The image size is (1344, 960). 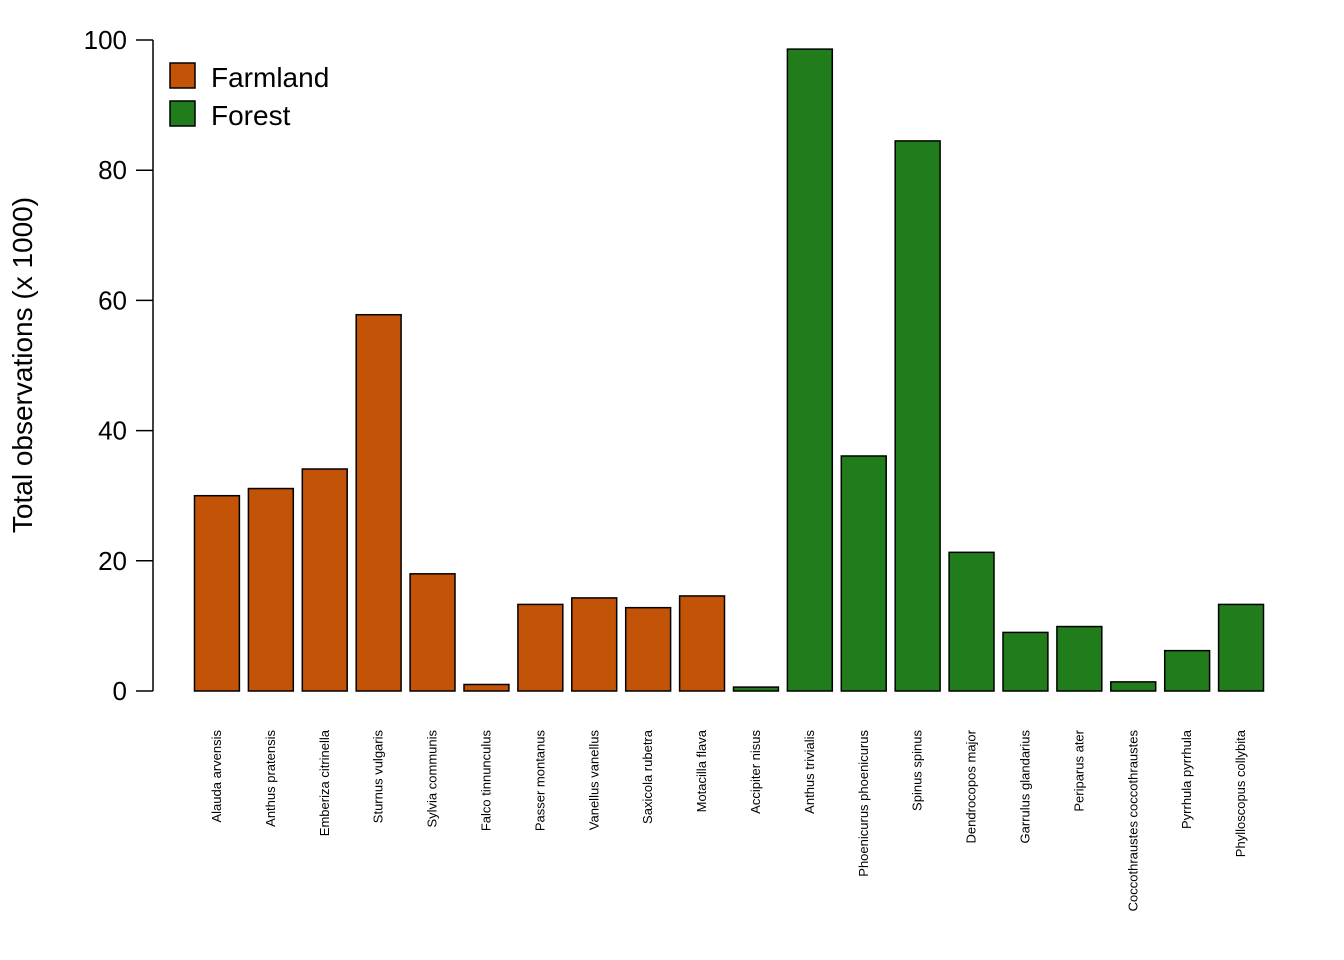 I want to click on legend-label: Forest, so click(x=251, y=115).